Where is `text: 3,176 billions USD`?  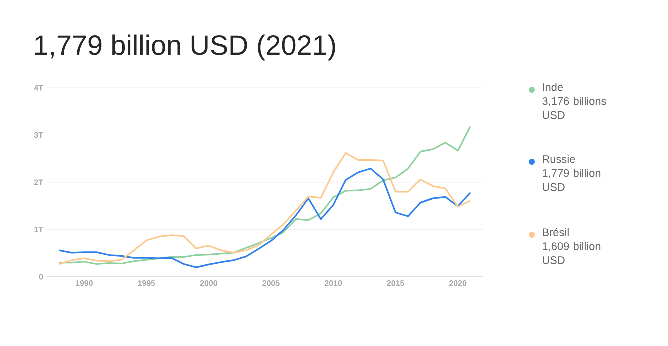 text: 3,176 billions USD is located at coordinates (574, 108).